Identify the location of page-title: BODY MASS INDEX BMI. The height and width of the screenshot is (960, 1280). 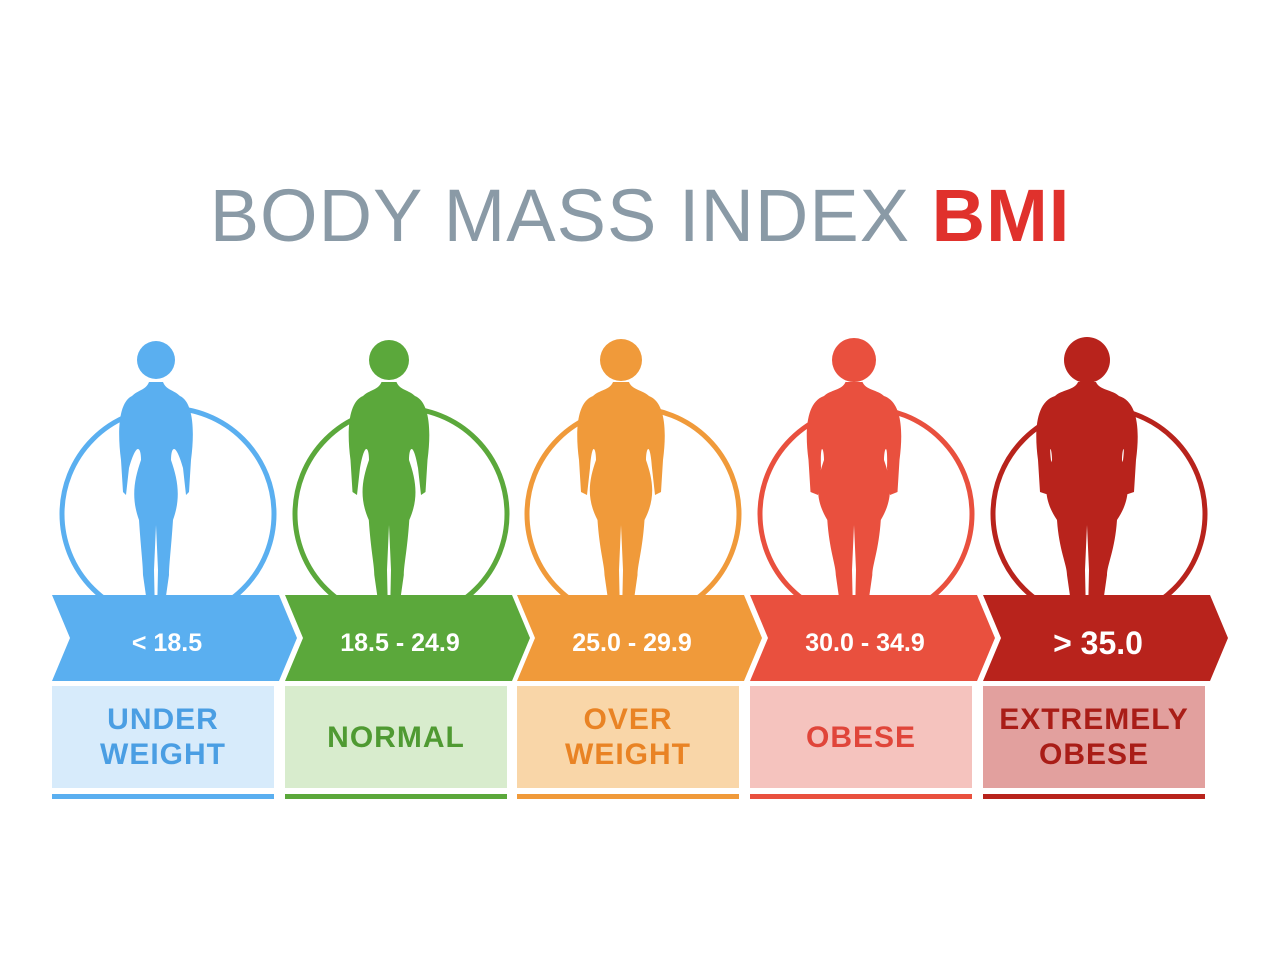
(640, 216).